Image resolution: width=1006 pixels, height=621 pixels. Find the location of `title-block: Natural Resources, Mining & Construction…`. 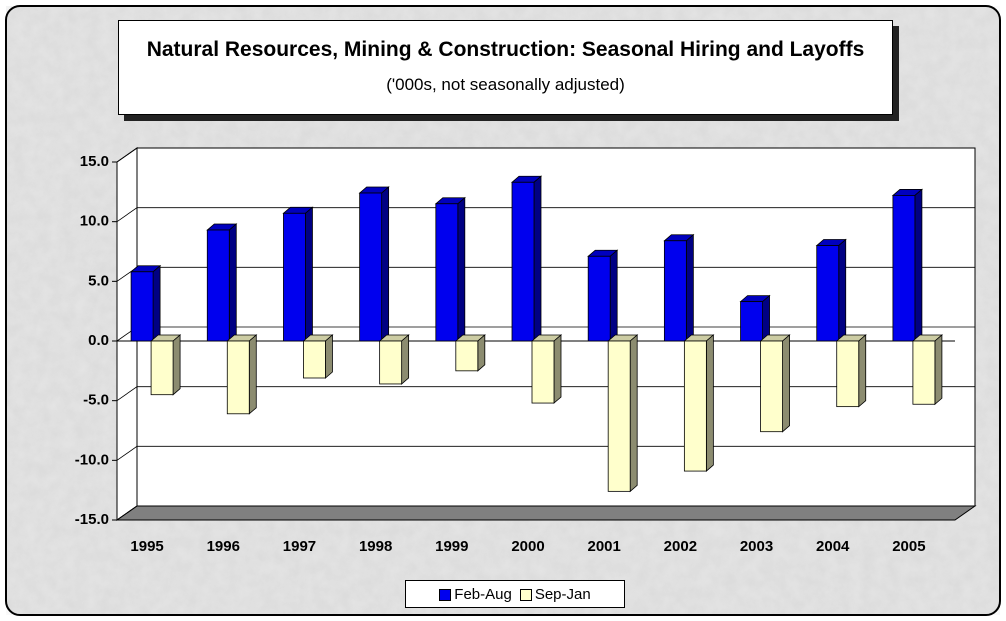

title-block: Natural Resources, Mining & Construction… is located at coordinates (505, 67).